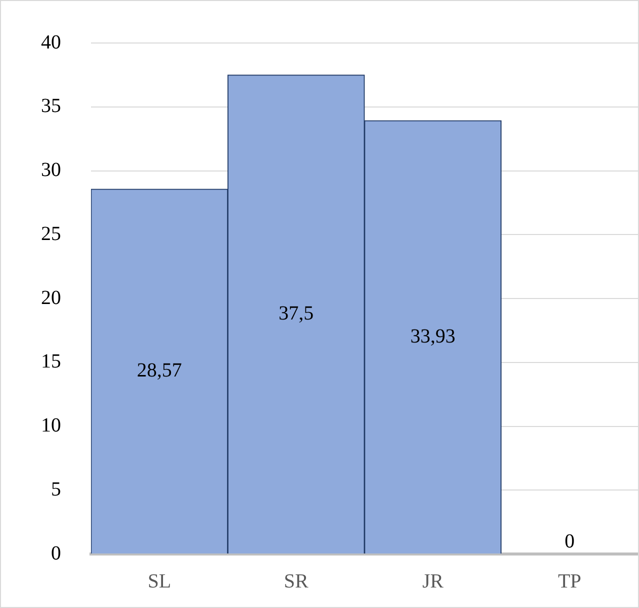 The height and width of the screenshot is (608, 639). Describe the element at coordinates (51, 361) in the screenshot. I see `y-tick-label: 15` at that location.